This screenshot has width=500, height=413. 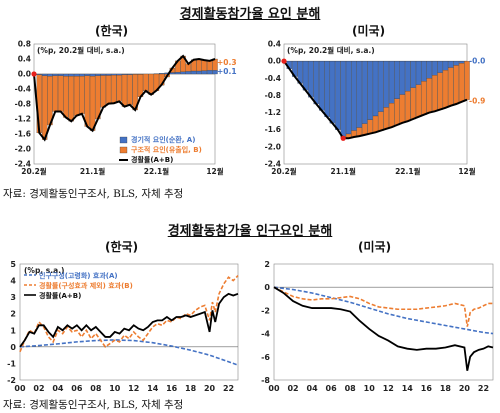 I want to click on x-tick-label: 21.1월, so click(x=344, y=171).